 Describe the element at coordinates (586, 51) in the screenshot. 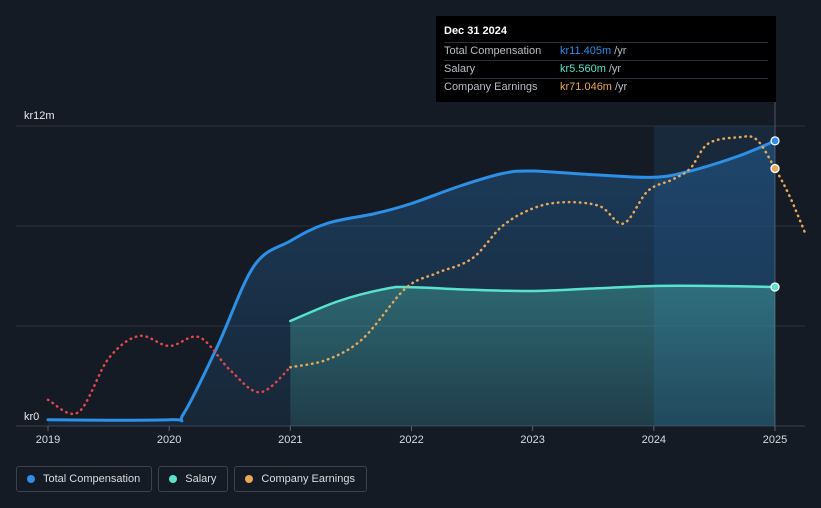

I see `tooltip-value: kr11.405m` at that location.